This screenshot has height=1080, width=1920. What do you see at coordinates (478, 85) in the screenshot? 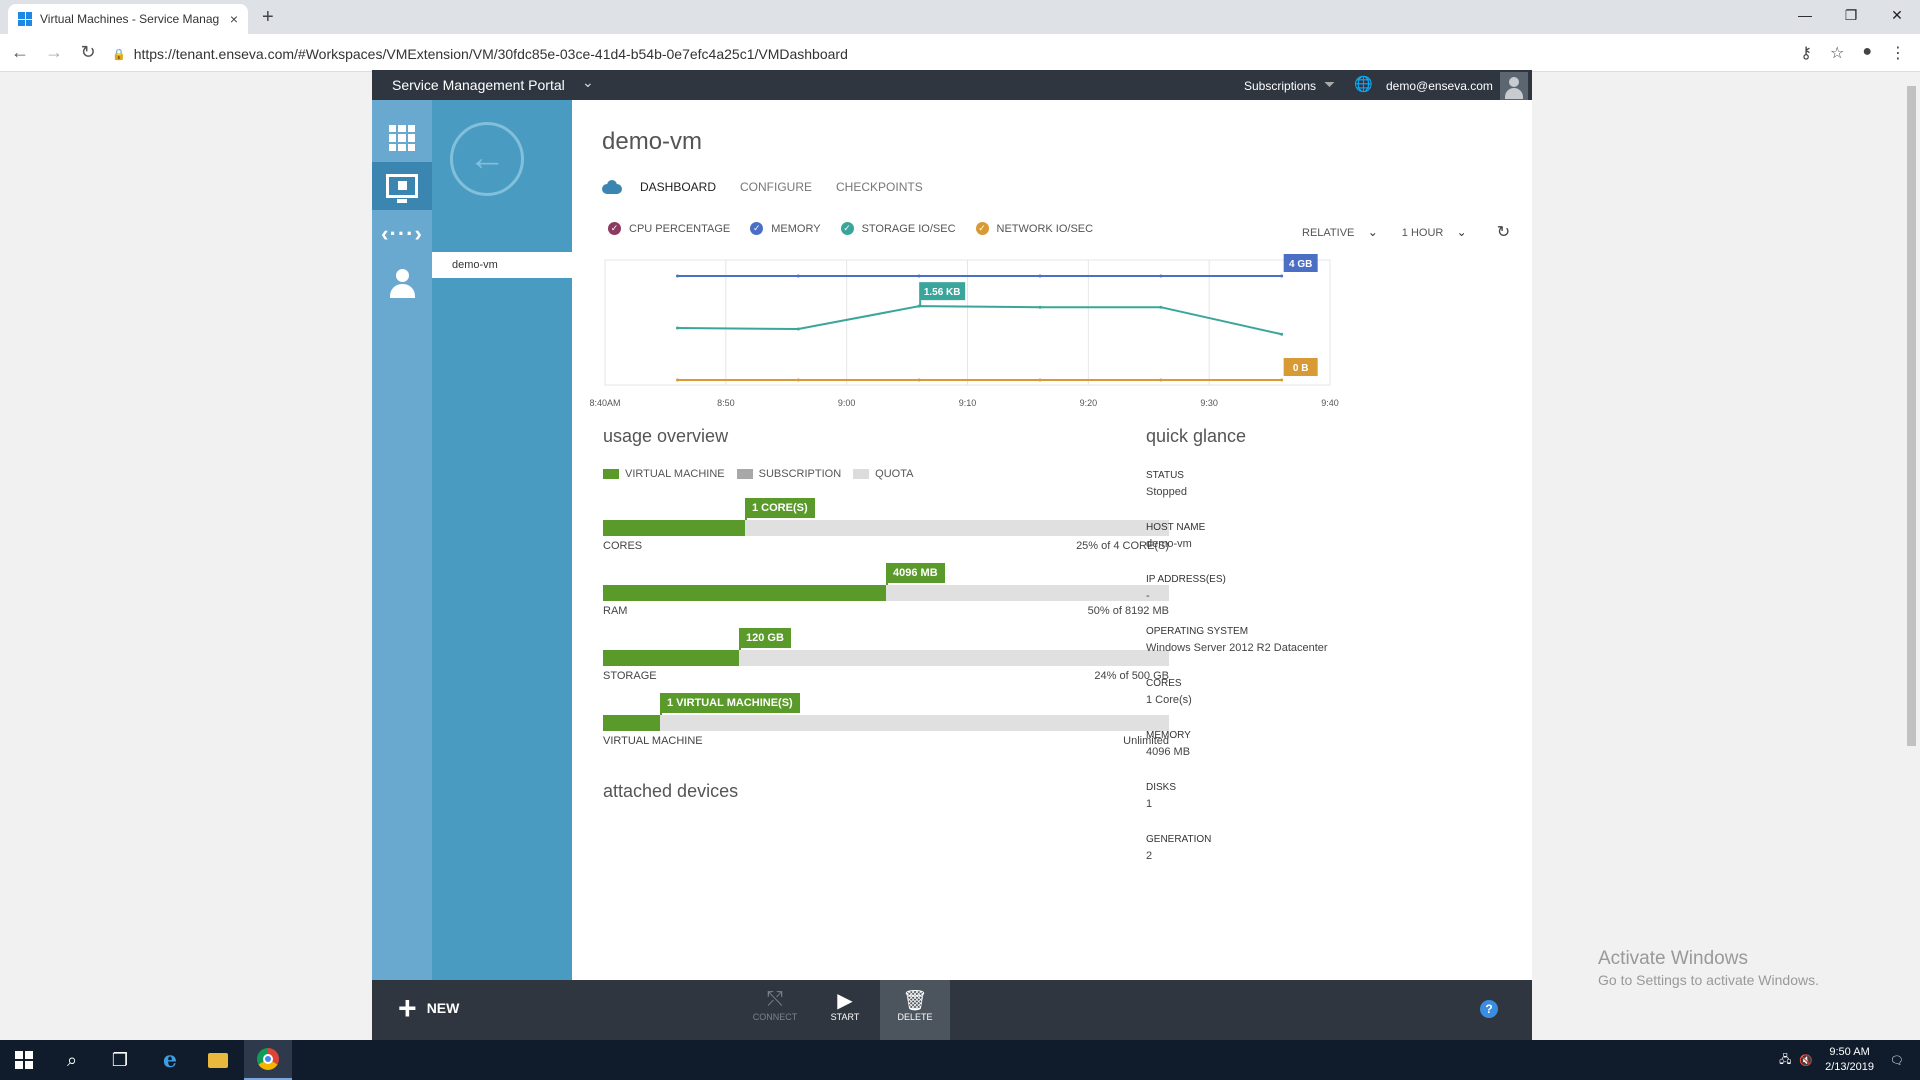
I see `portal-brand: Service Management Portal` at bounding box center [478, 85].